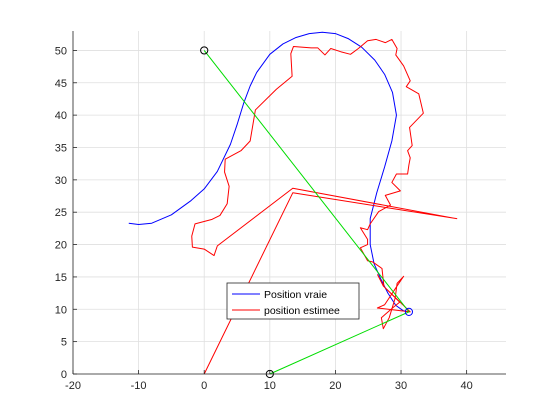 The height and width of the screenshot is (420, 560). I want to click on y-tick-label: 20, so click(61, 246).